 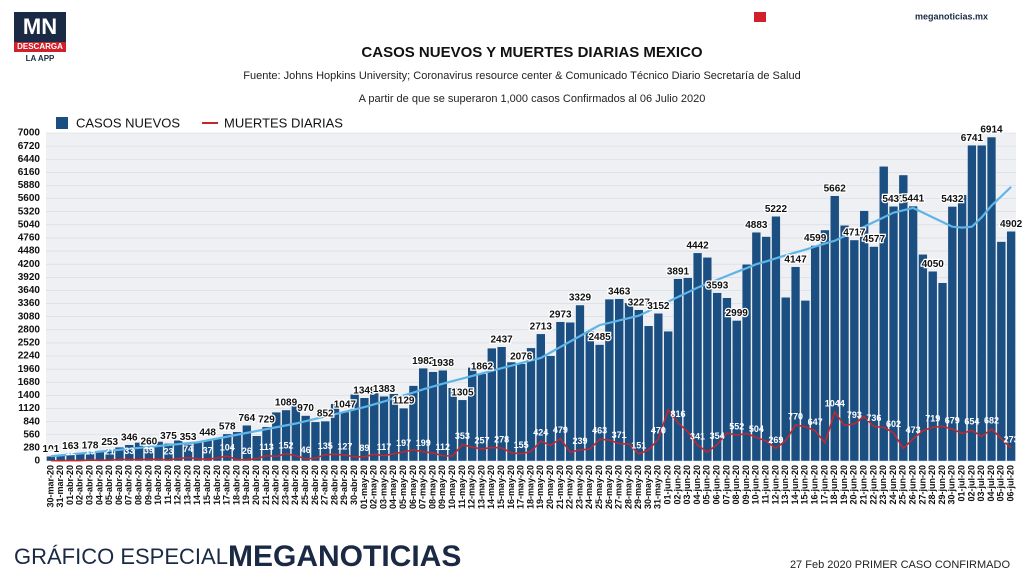 I want to click on x-tick-label: 17-abr-20, so click(x=227, y=485).